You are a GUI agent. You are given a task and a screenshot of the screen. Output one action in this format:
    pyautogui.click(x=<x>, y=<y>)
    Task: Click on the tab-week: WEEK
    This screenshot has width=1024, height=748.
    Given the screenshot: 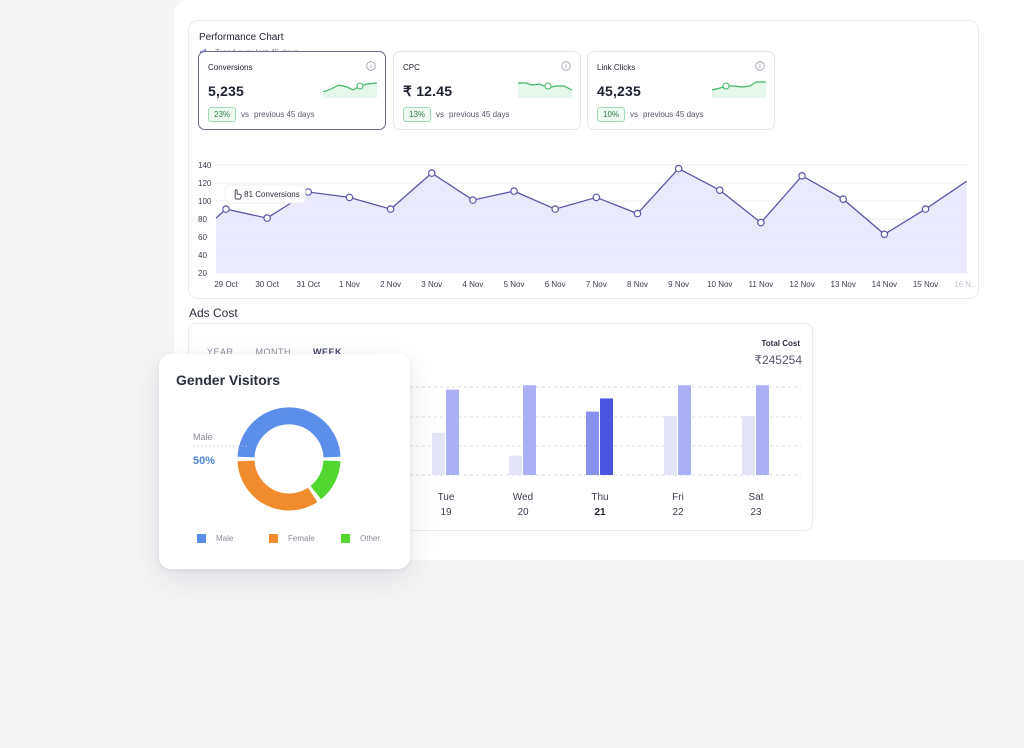 What is the action you would take?
    pyautogui.click(x=328, y=352)
    